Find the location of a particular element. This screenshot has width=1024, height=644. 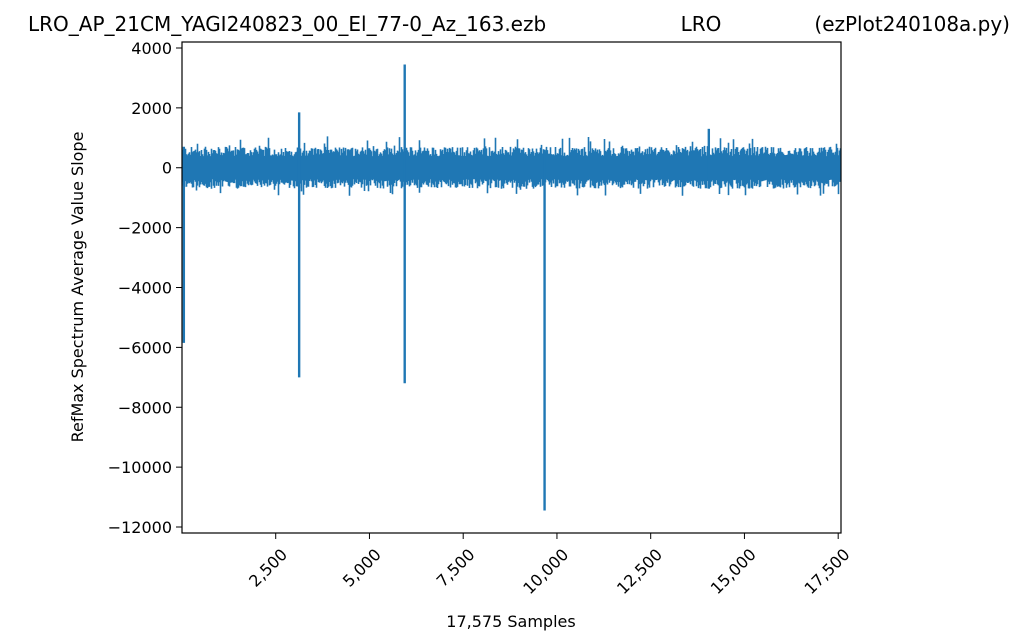

y-tick-label: −2000 is located at coordinates (145, 228).